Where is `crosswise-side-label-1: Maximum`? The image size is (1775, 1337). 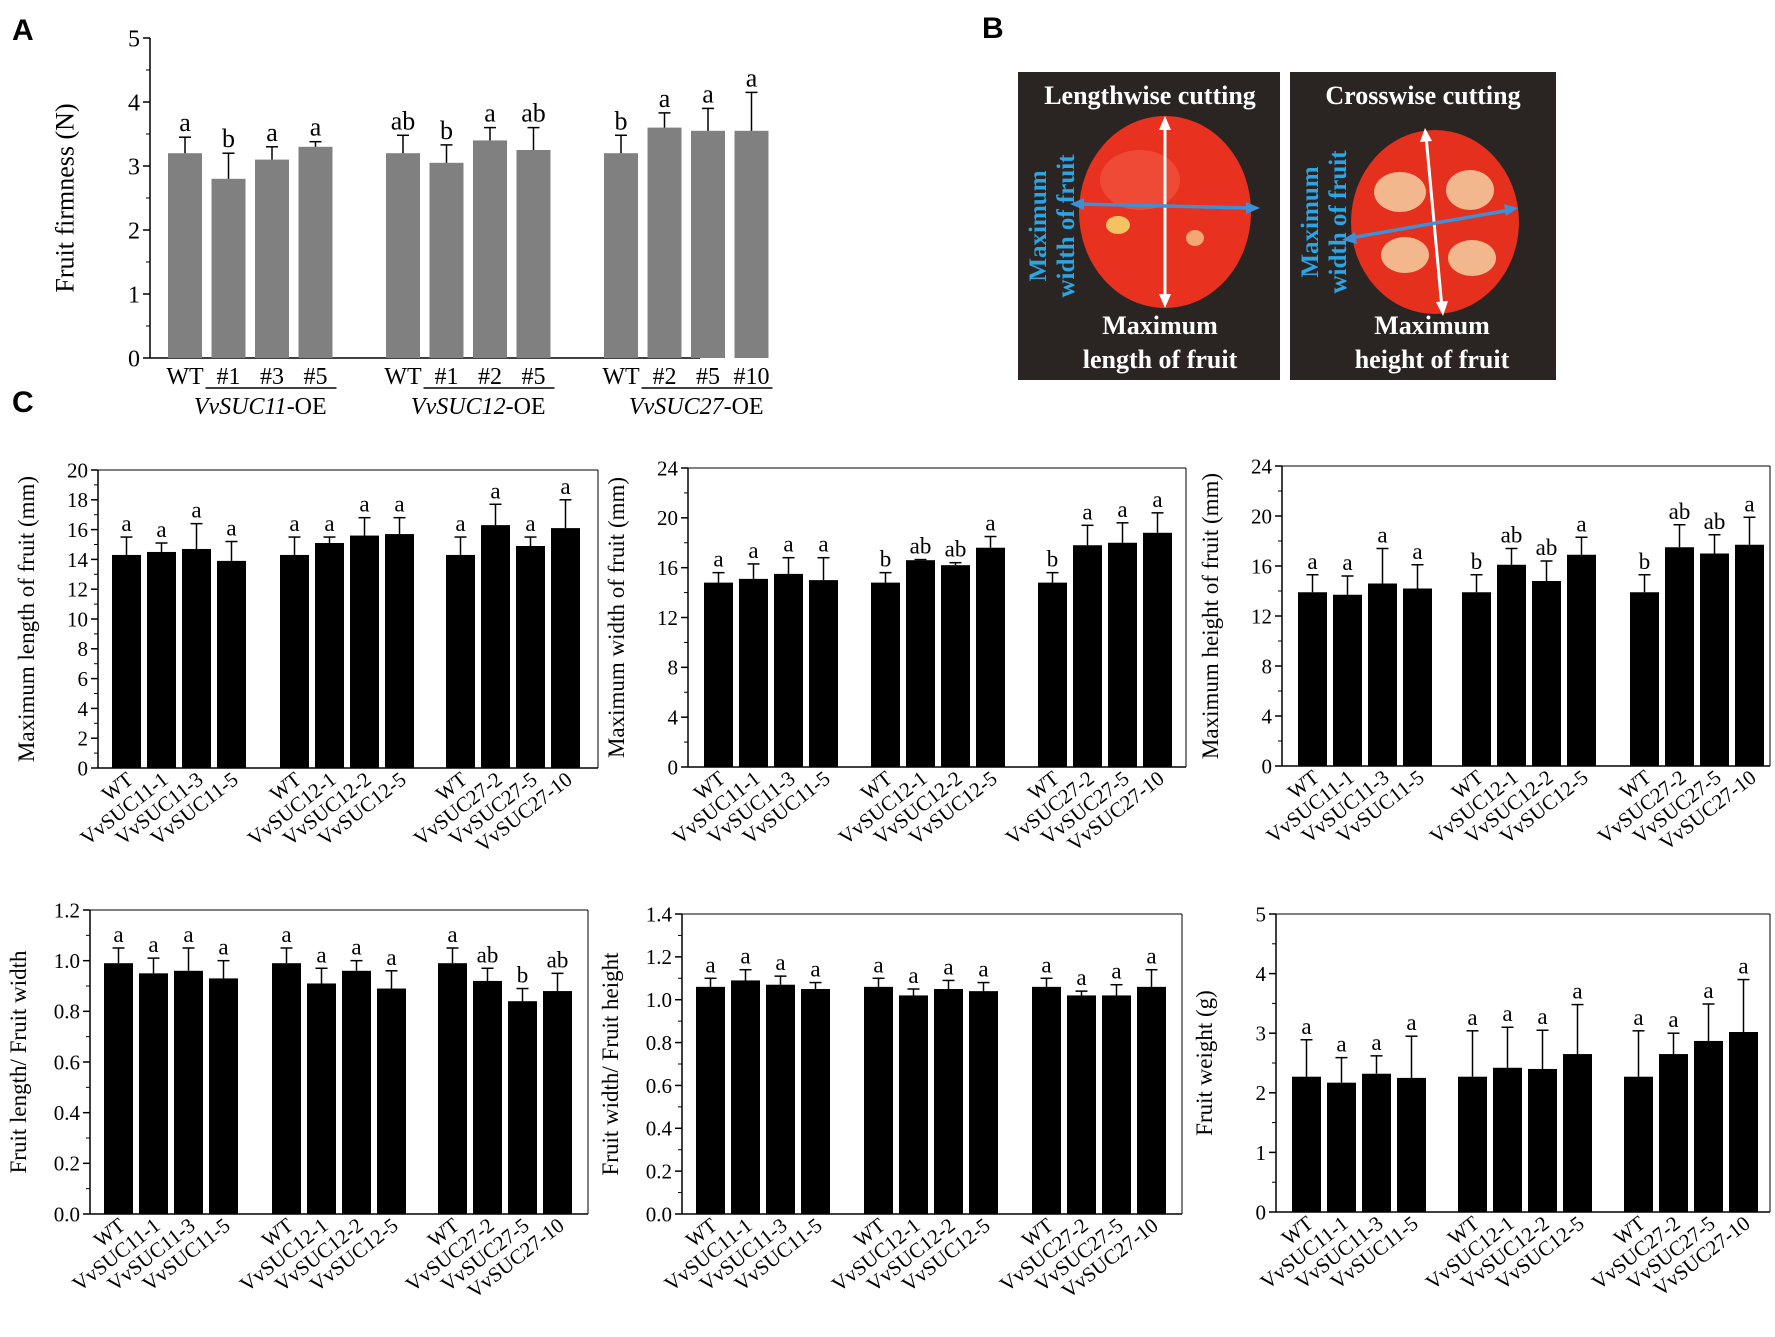 crosswise-side-label-1: Maximum is located at coordinates (1310, 221).